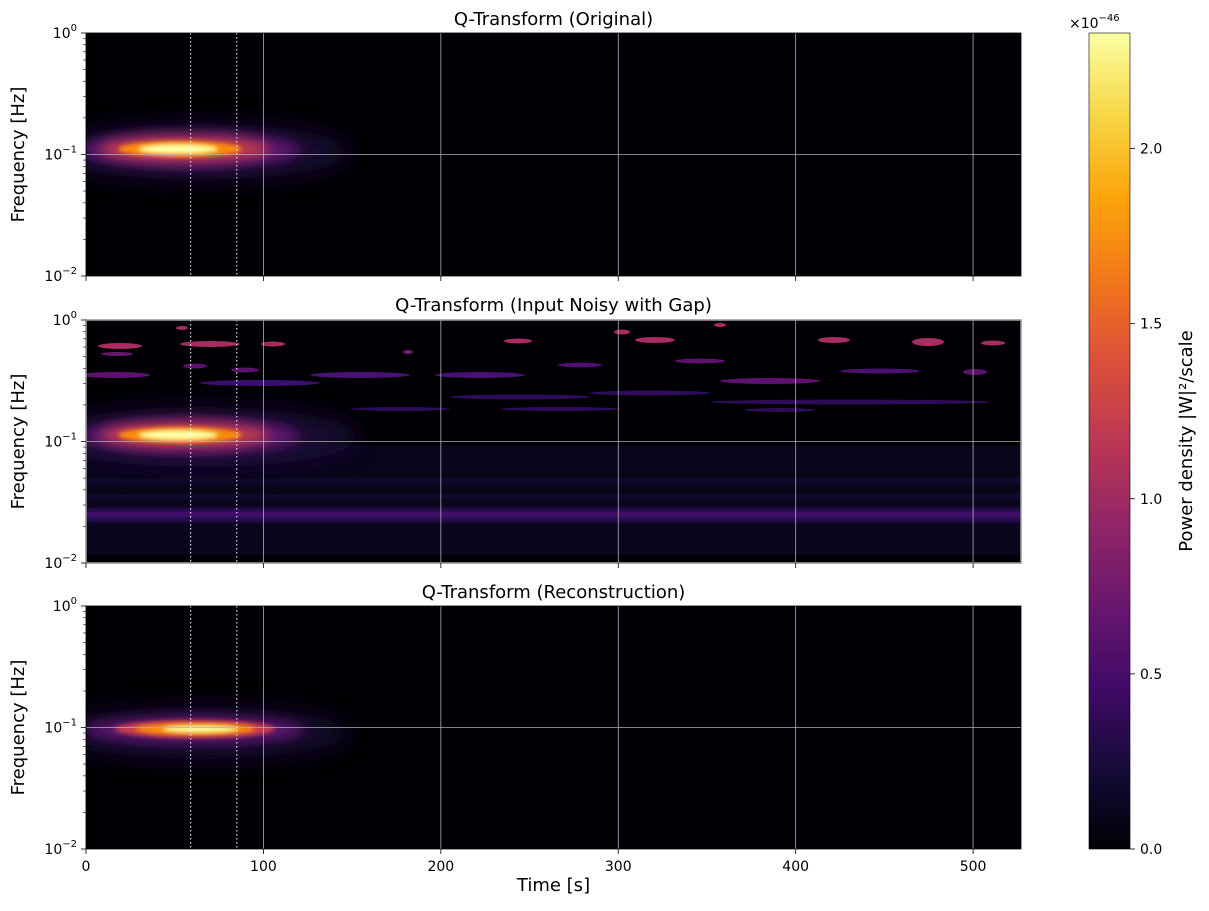 The height and width of the screenshot is (911, 1209). What do you see at coordinates (60, 848) in the screenshot?
I see `reconstruction-y-tick-label: 10⁻²` at bounding box center [60, 848].